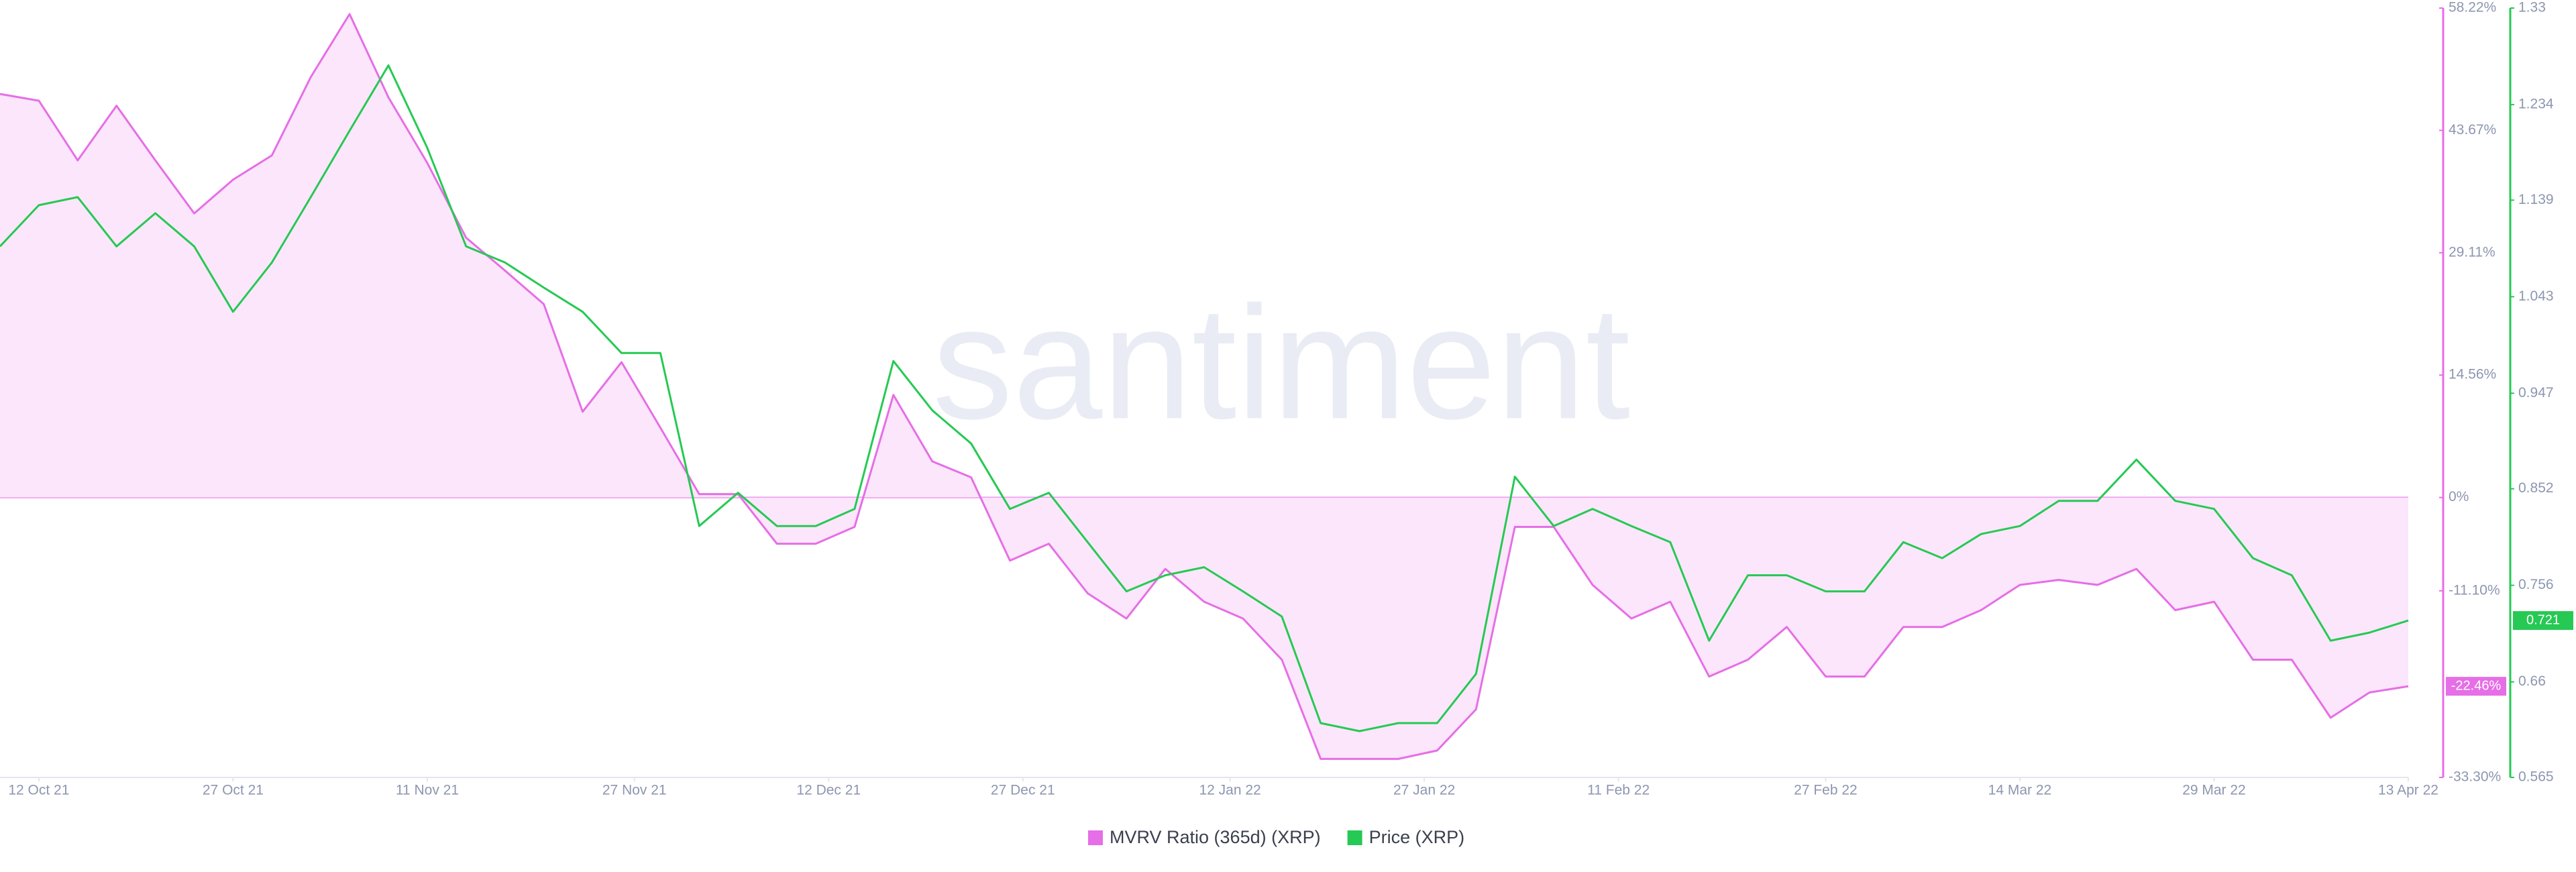  Describe the element at coordinates (2020, 790) in the screenshot. I see `x-tick-label: 14 Mar 22` at that location.